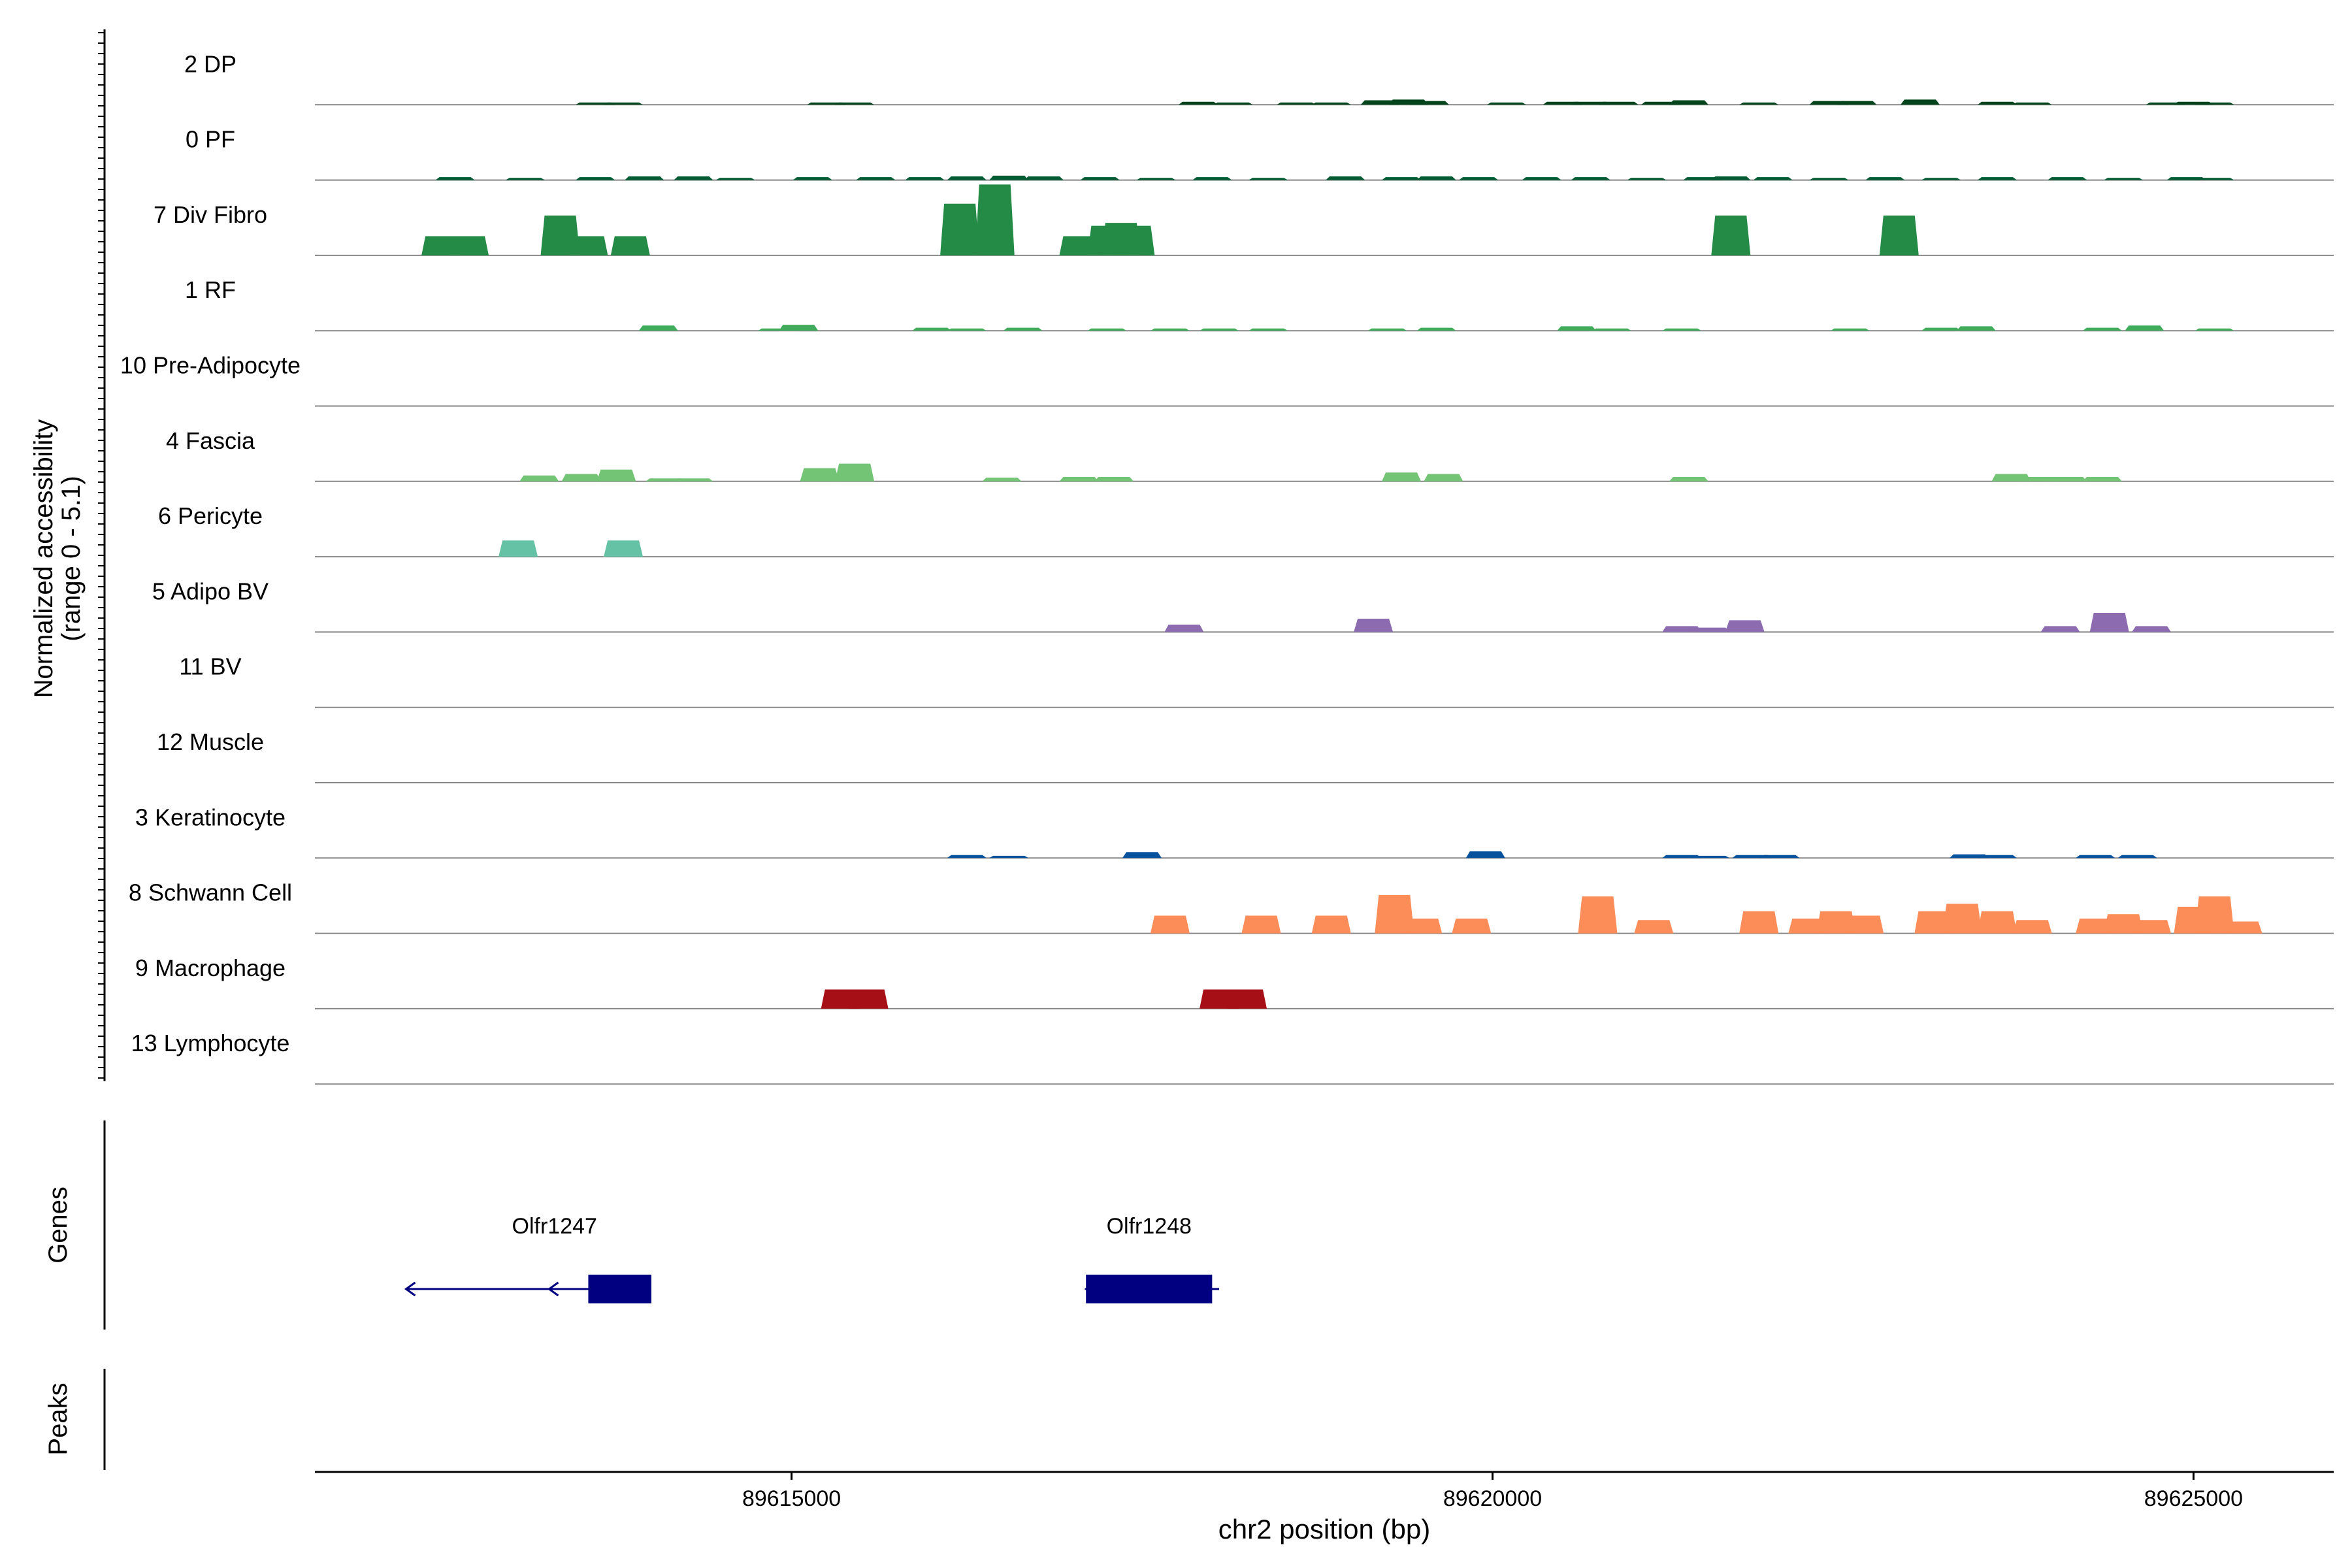 The width and height of the screenshot is (2352, 1568). What do you see at coordinates (210, 63) in the screenshot?
I see `track-label: 2 DP` at bounding box center [210, 63].